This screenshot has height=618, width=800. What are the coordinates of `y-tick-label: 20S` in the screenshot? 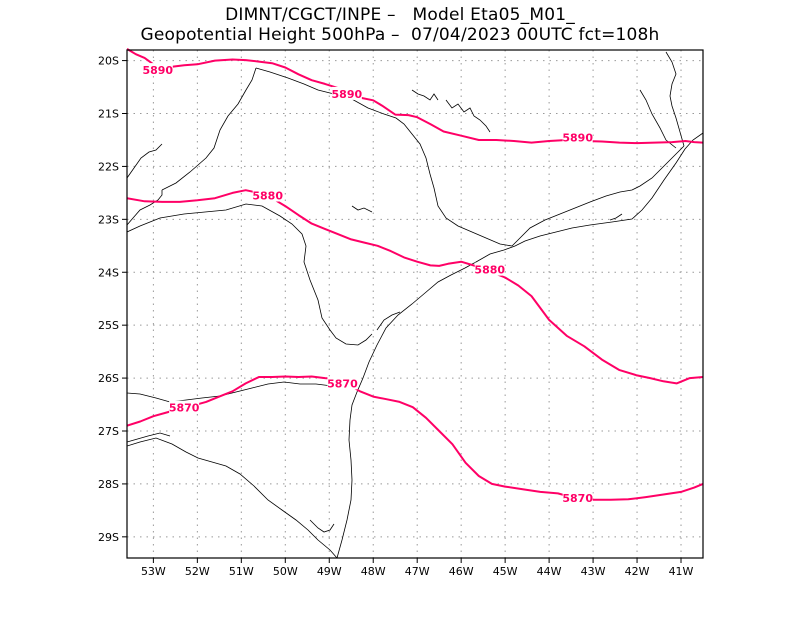 It's located at (108, 61).